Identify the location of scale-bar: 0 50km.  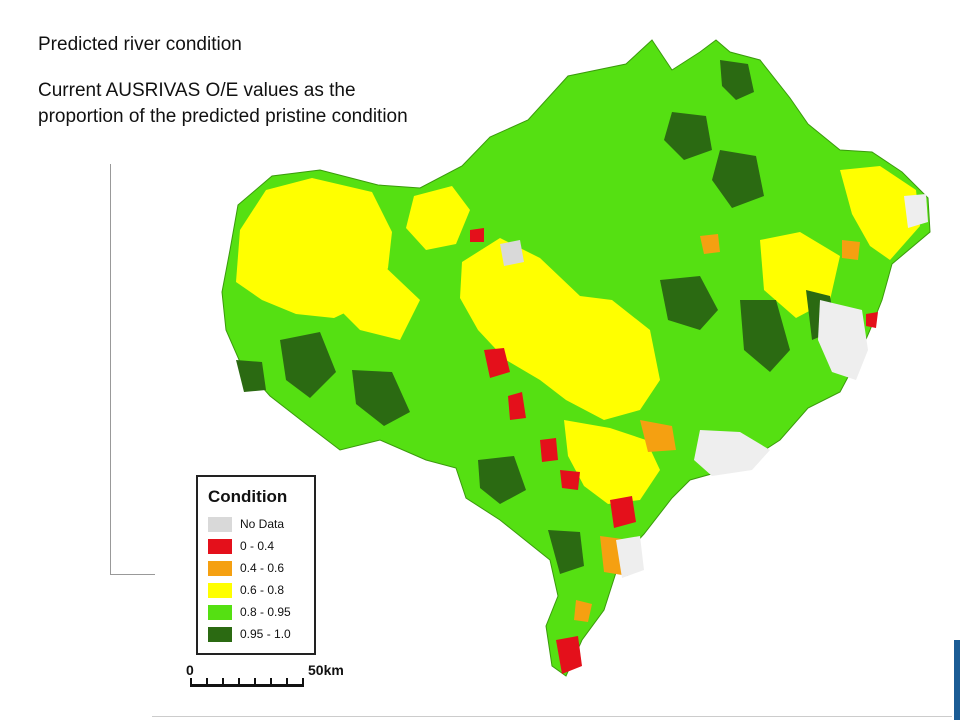
(276, 679).